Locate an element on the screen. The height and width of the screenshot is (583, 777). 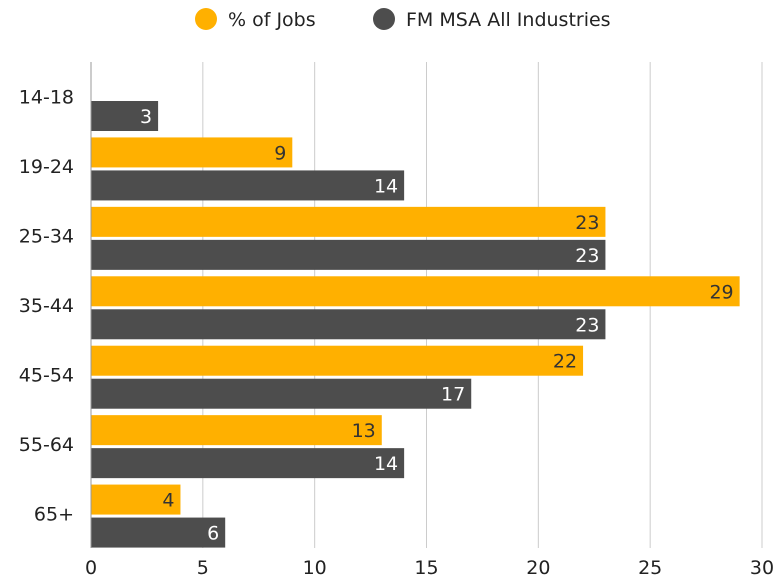
data-label-s1-6: 6 is located at coordinates (213, 534).